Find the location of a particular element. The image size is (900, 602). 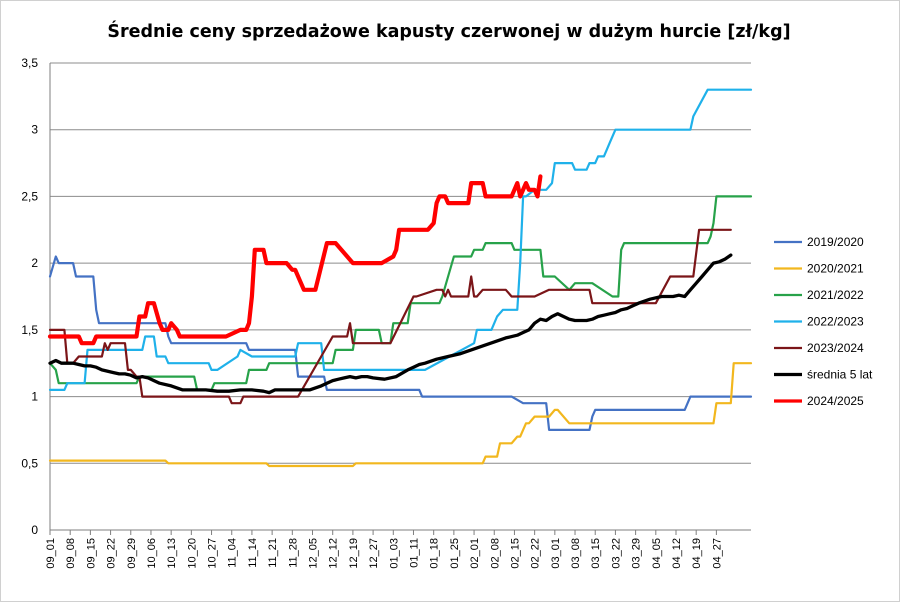

legend-label: średnia 5 lat is located at coordinates (840, 375).